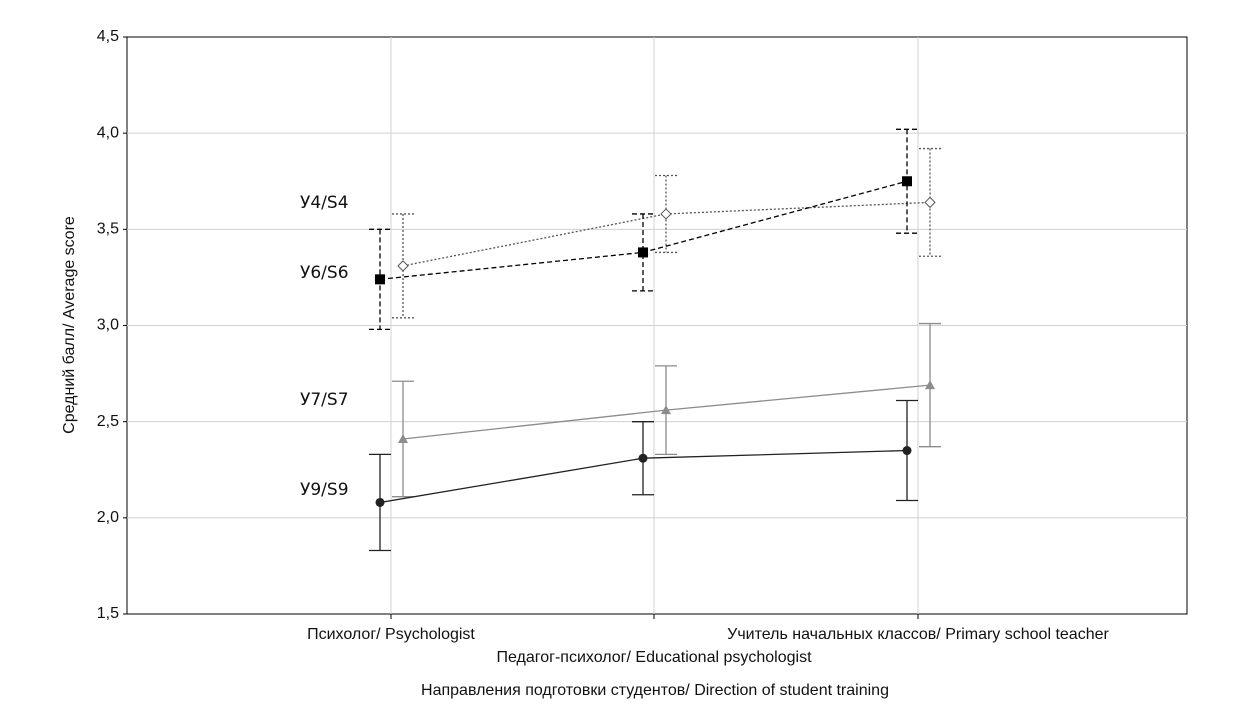 This screenshot has height=718, width=1257. Describe the element at coordinates (108, 613) in the screenshot. I see `y-tick-label: 1,5` at that location.